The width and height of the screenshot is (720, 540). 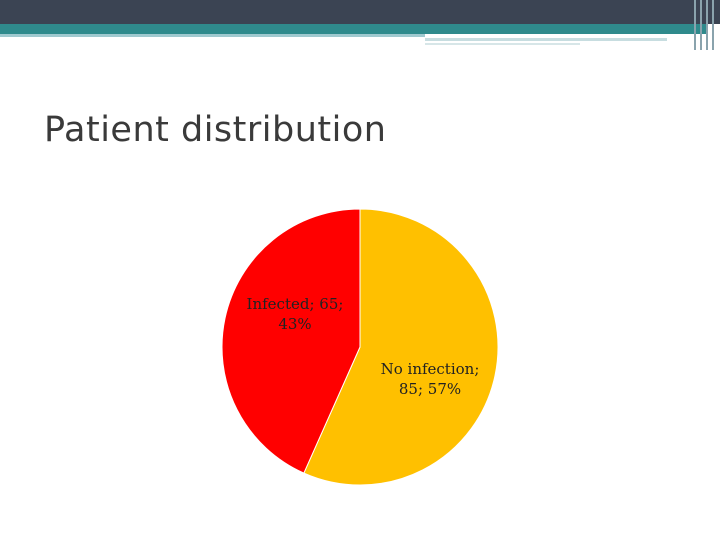 I want to click on header-rule-short, so click(x=502, y=44).